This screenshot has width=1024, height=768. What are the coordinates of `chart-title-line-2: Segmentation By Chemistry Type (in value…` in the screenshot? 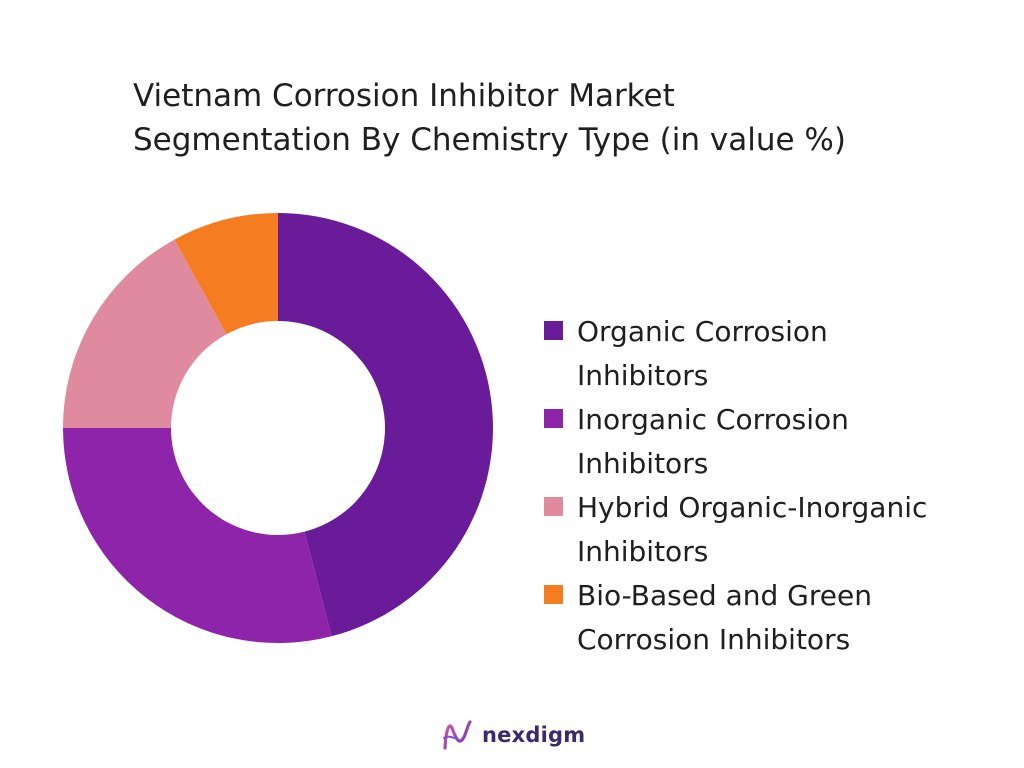 It's located at (489, 140).